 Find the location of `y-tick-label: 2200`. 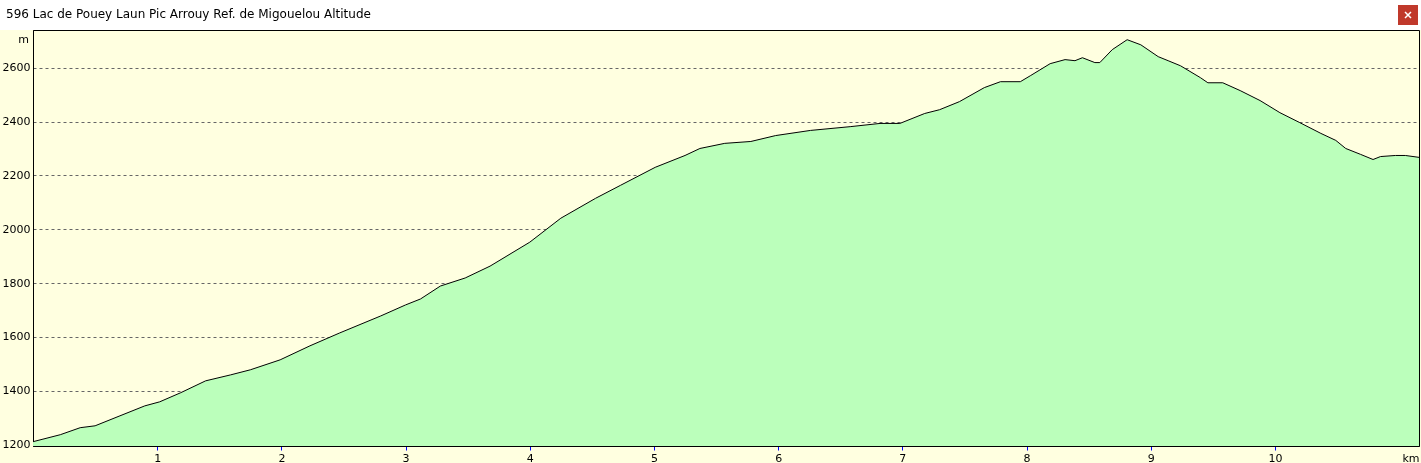

y-tick-label: 2200 is located at coordinates (16, 175).